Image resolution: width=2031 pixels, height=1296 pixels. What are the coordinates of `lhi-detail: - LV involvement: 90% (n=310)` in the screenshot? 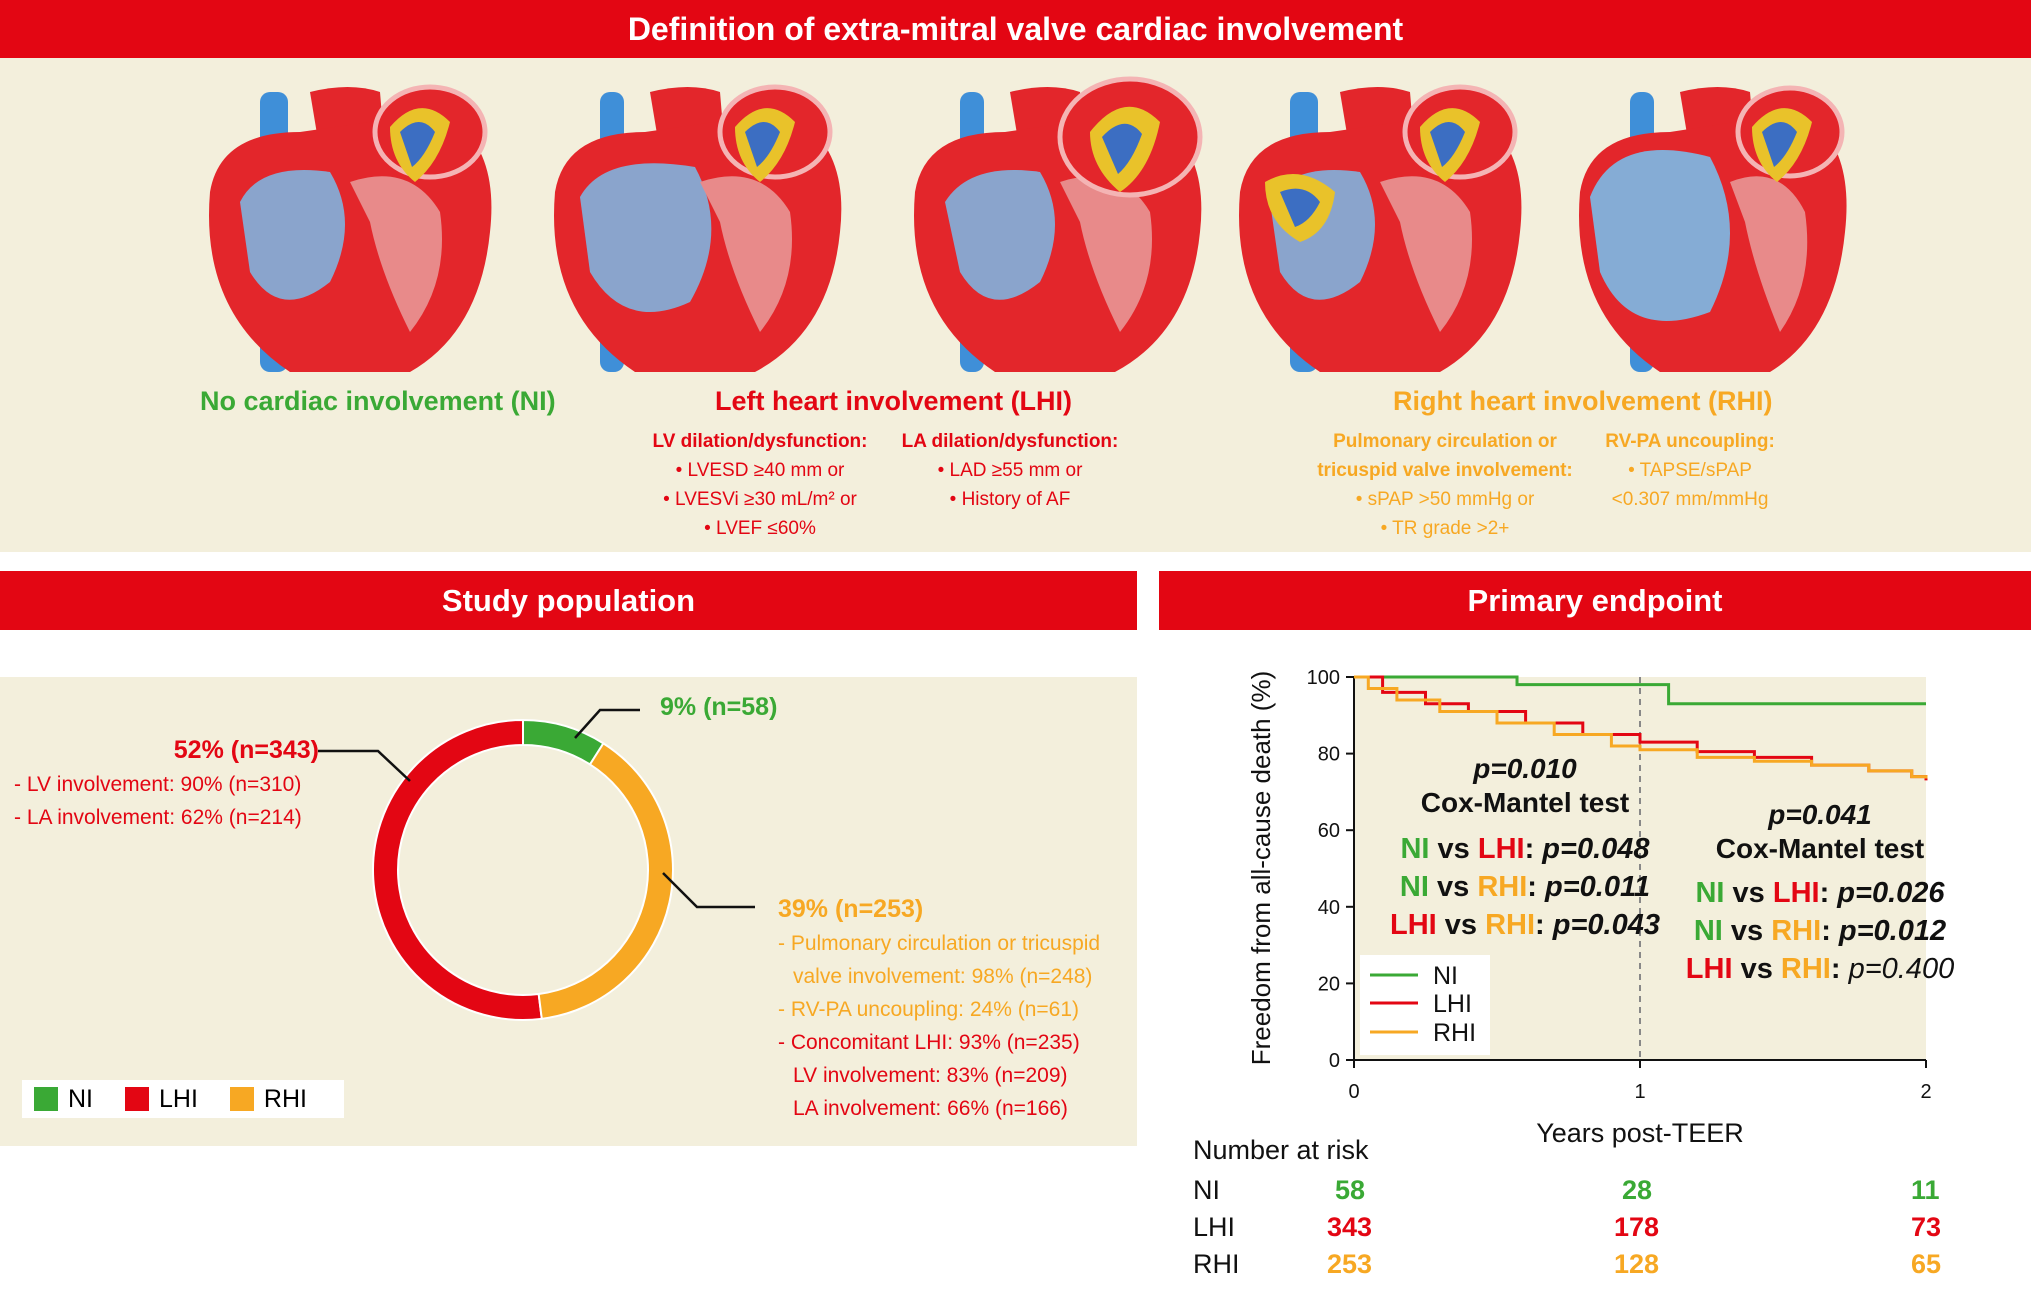 It's located at (158, 784).